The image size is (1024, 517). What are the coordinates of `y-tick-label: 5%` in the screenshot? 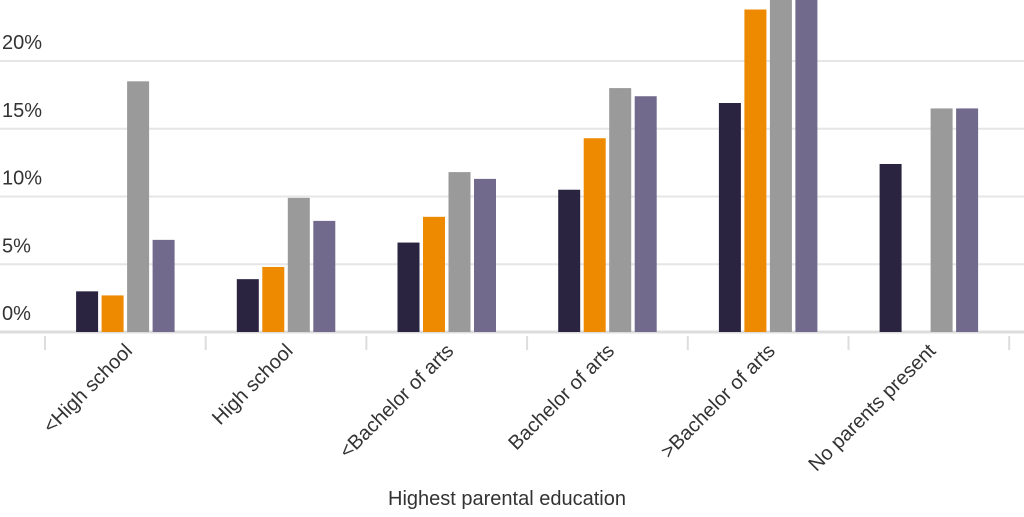 It's located at (16, 246).